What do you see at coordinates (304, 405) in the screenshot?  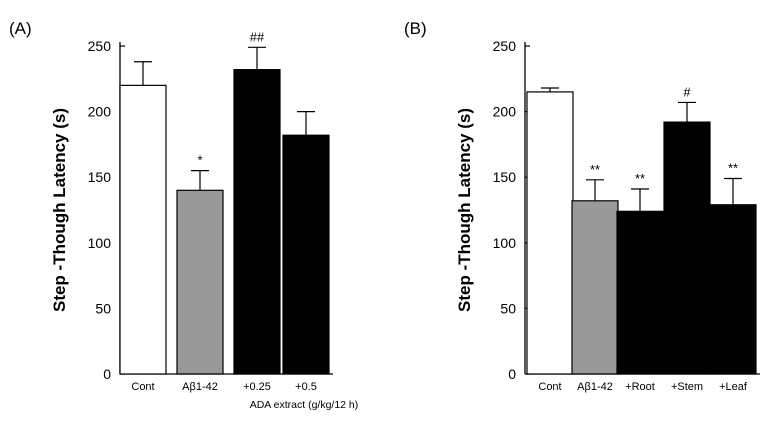 I see `x-axis-title-a: ADA extract (g/kg/12 h)` at bounding box center [304, 405].